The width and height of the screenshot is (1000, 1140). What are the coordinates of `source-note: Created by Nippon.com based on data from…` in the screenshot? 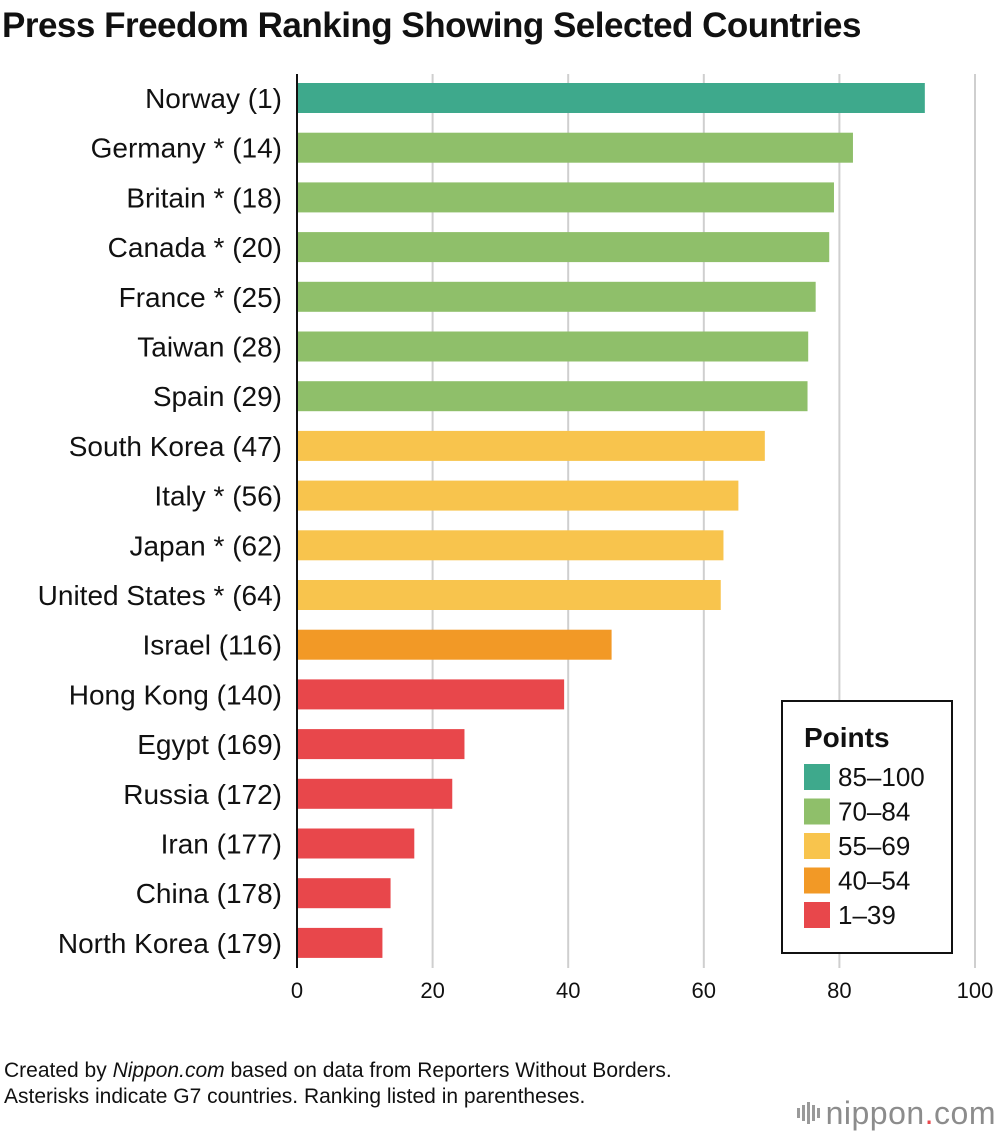 It's located at (344, 1084).